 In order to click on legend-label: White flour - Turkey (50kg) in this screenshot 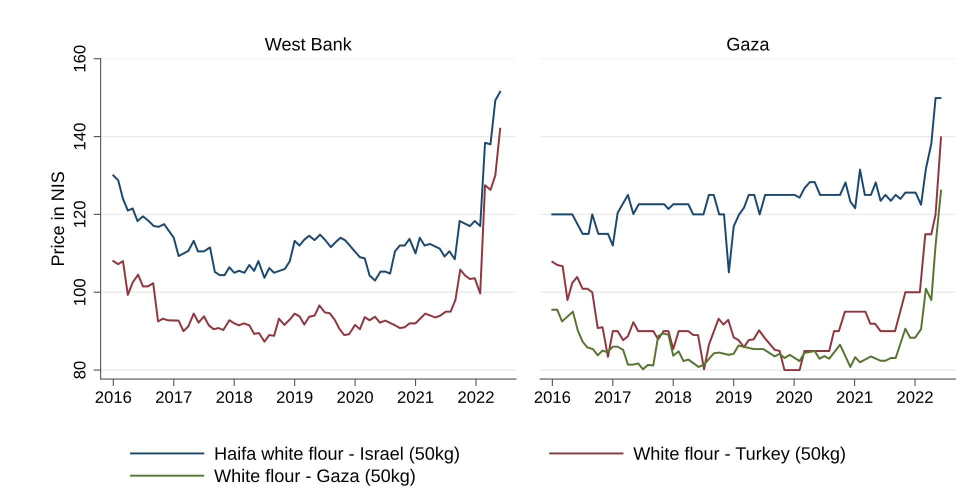, I will do `click(739, 455)`.